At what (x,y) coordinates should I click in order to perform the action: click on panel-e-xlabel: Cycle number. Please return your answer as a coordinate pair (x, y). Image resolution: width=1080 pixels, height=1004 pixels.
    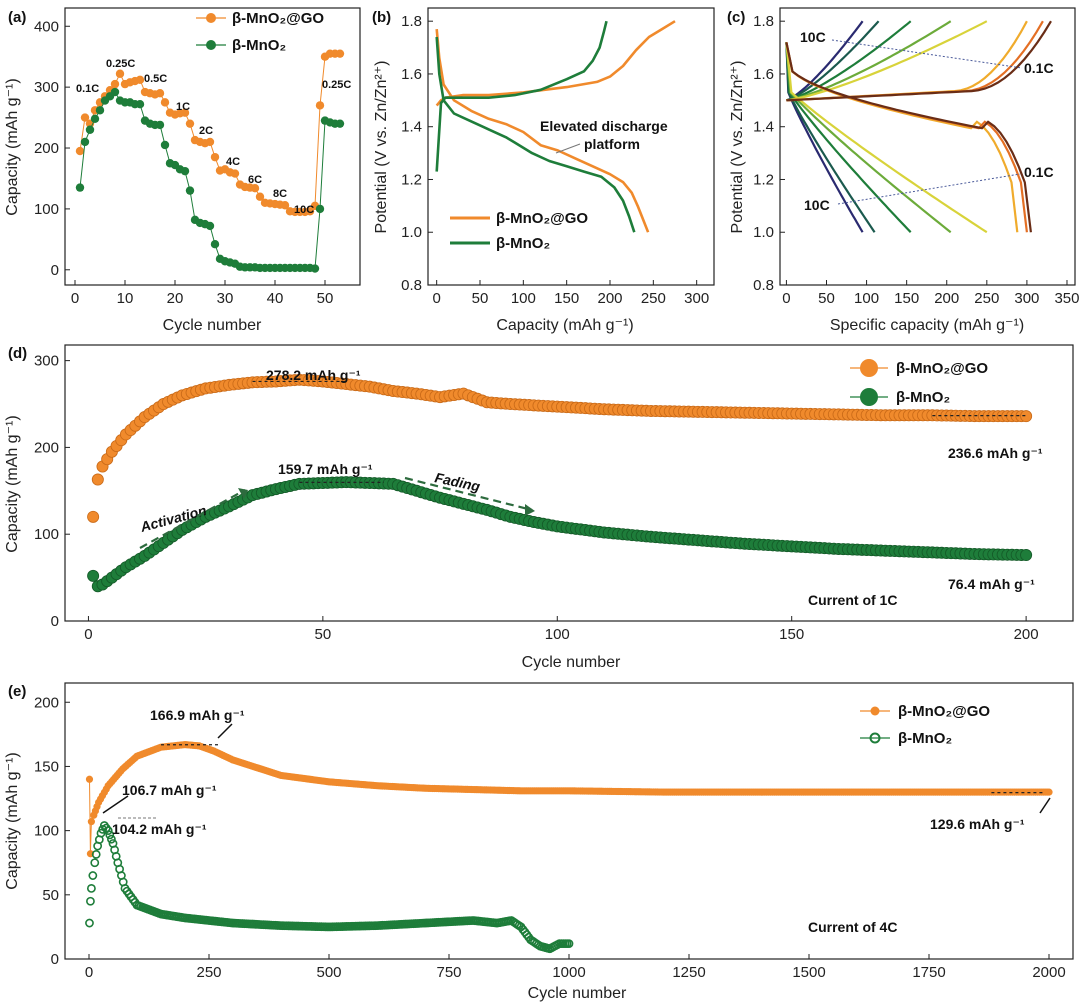
    Looking at the image, I should click on (577, 993).